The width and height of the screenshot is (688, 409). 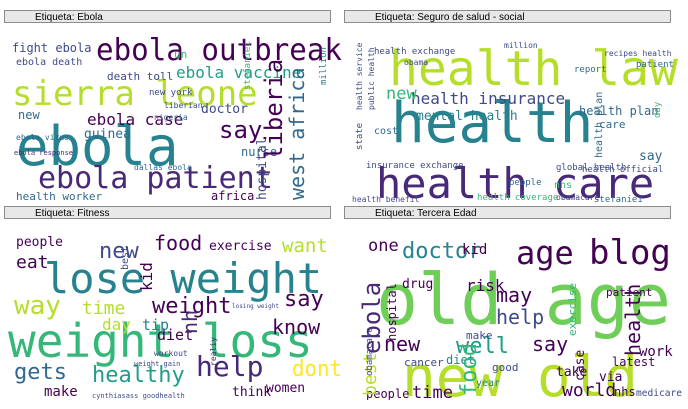 I want to click on cloud-word: cynthiasass goodhealth, so click(x=138, y=396).